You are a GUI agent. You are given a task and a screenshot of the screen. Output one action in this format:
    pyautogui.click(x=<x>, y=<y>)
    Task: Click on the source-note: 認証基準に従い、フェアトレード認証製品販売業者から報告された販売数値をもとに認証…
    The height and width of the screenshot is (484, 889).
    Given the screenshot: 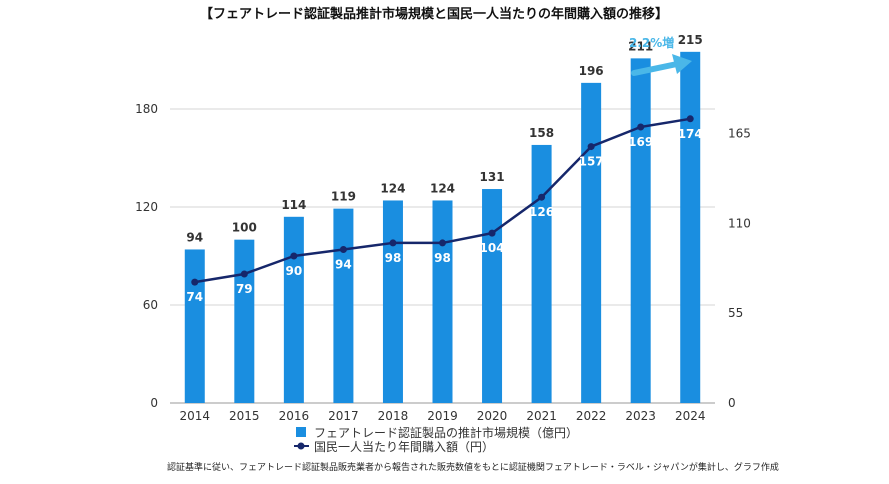 What is the action you would take?
    pyautogui.click(x=473, y=467)
    